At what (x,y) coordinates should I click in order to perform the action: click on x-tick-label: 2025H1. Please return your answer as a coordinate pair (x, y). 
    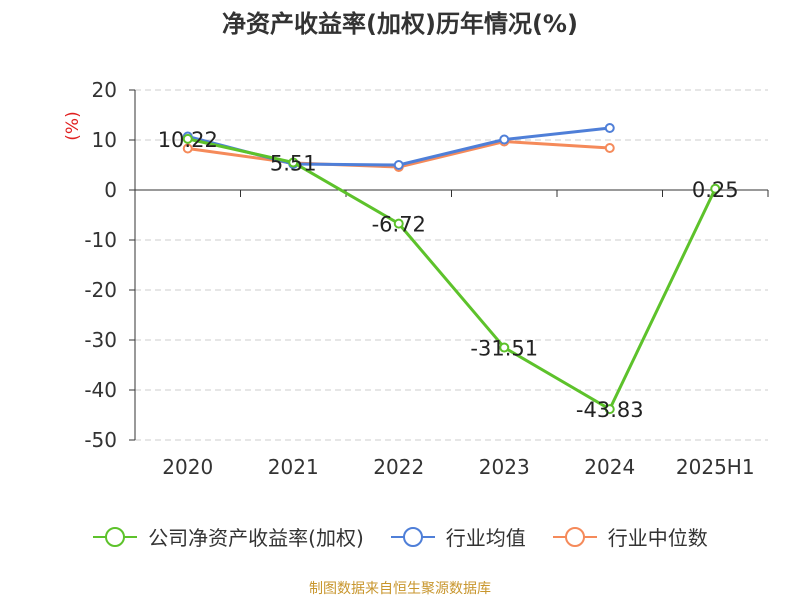
    Looking at the image, I should click on (715, 467).